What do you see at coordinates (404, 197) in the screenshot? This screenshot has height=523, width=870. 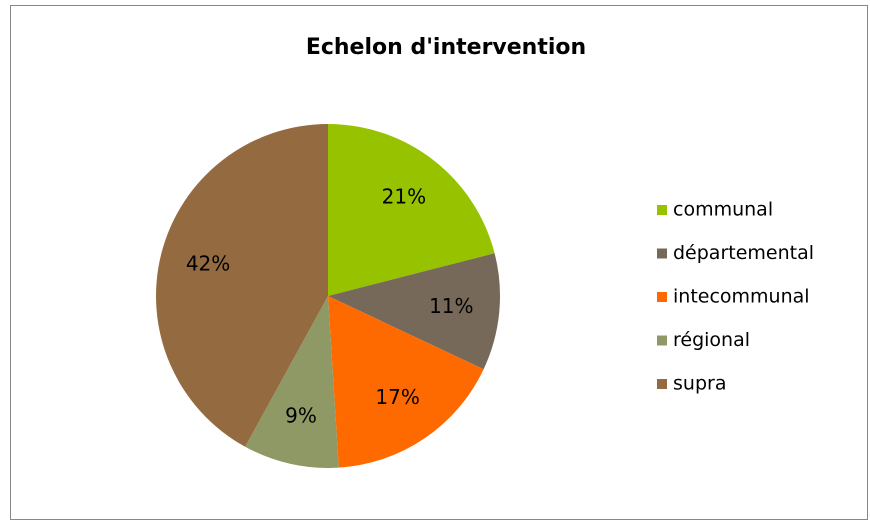 I see `data-label: 21%` at bounding box center [404, 197].